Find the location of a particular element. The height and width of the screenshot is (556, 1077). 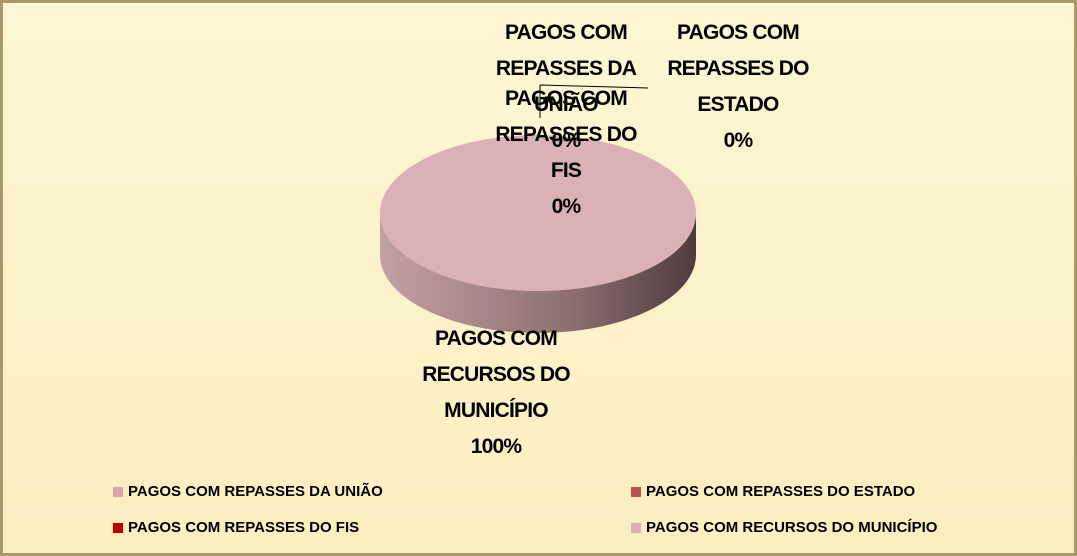

data-label: PAGOS COM RECURSOS DO MUNICÍPIO 100% is located at coordinates (496, 393).